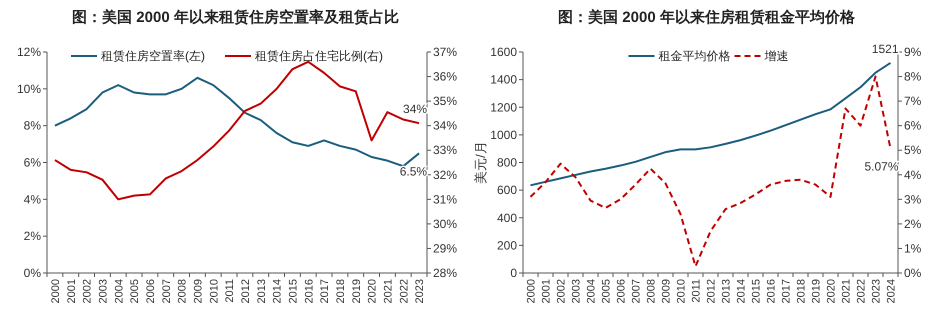  I want to click on y2-tick-label: 35%, so click(445, 101).